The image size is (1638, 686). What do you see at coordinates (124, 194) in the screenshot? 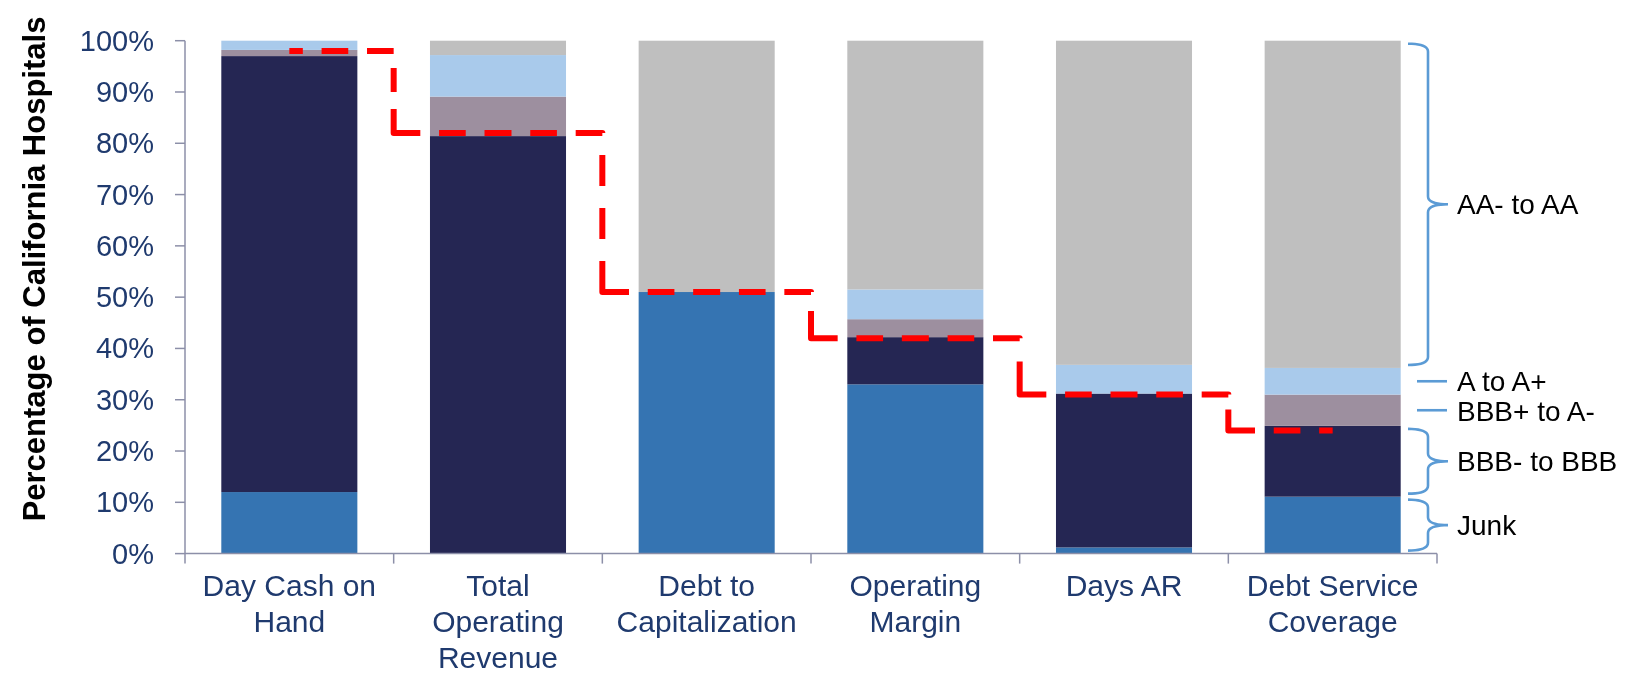
I see `y-tick-label: 70%` at bounding box center [124, 194].